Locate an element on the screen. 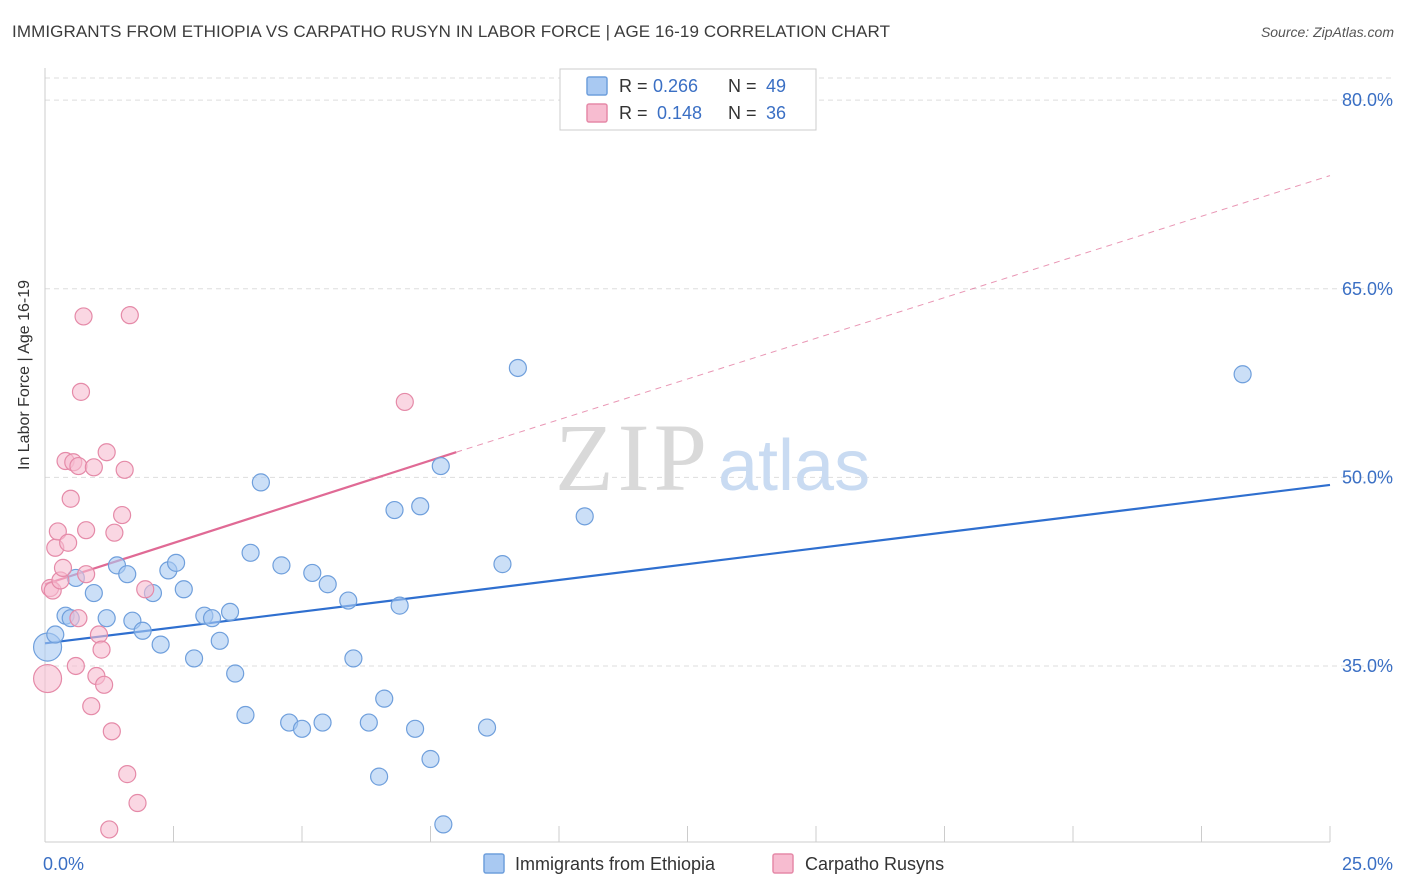  legend-pink-swatch is located at coordinates (597, 113).